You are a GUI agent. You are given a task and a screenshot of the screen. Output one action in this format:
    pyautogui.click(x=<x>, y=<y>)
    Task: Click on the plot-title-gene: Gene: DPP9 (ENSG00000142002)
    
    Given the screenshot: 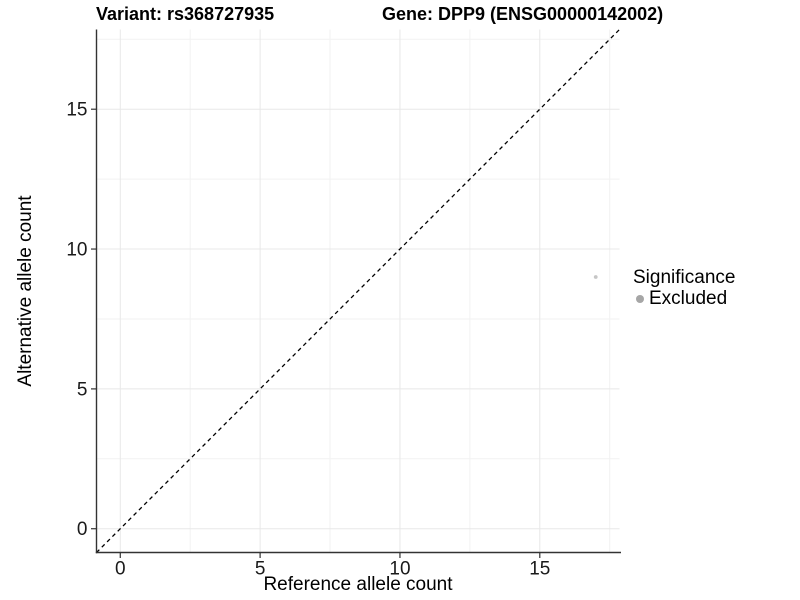 What is the action you would take?
    pyautogui.click(x=523, y=14)
    